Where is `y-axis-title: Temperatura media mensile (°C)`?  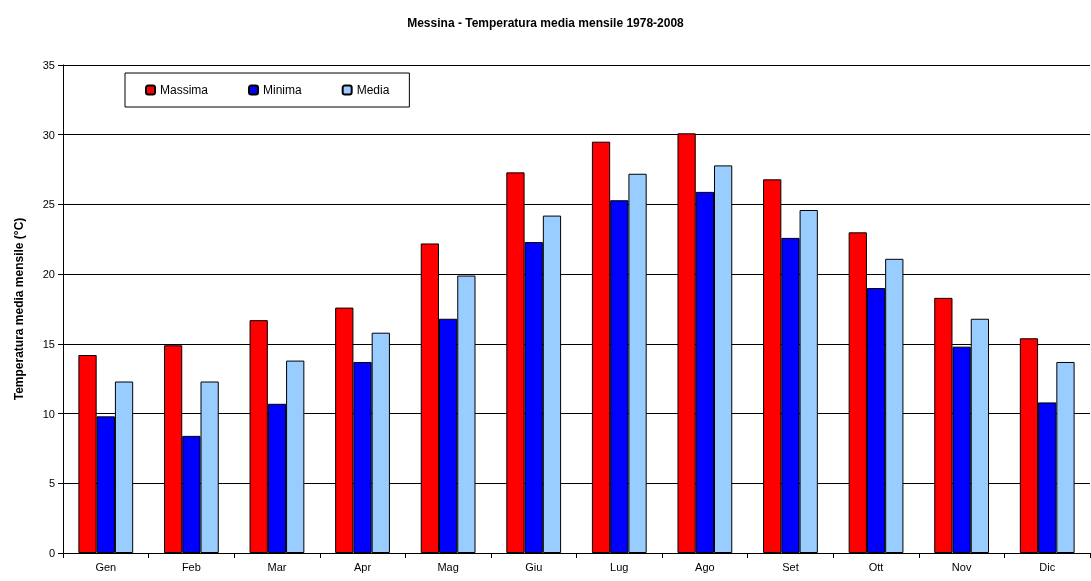
y-axis-title: Temperatura media mensile (°C) is located at coordinates (19, 309).